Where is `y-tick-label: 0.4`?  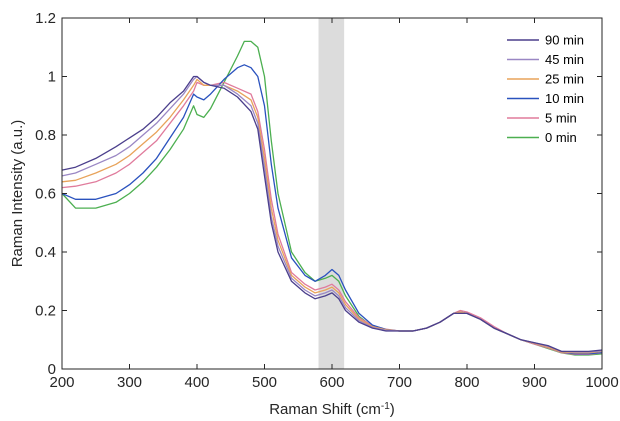
y-tick-label: 0.4 is located at coordinates (45, 252).